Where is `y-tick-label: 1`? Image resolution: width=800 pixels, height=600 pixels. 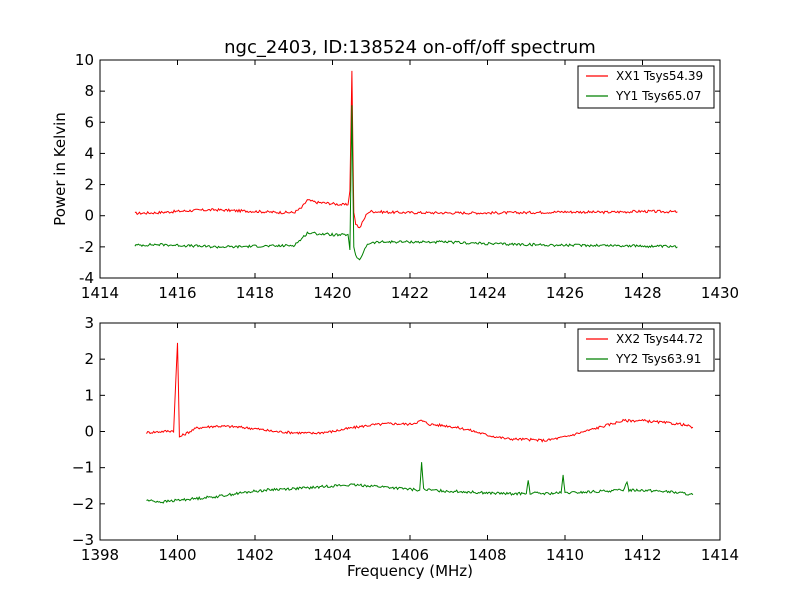 y-tick-label: 1 is located at coordinates (89, 395).